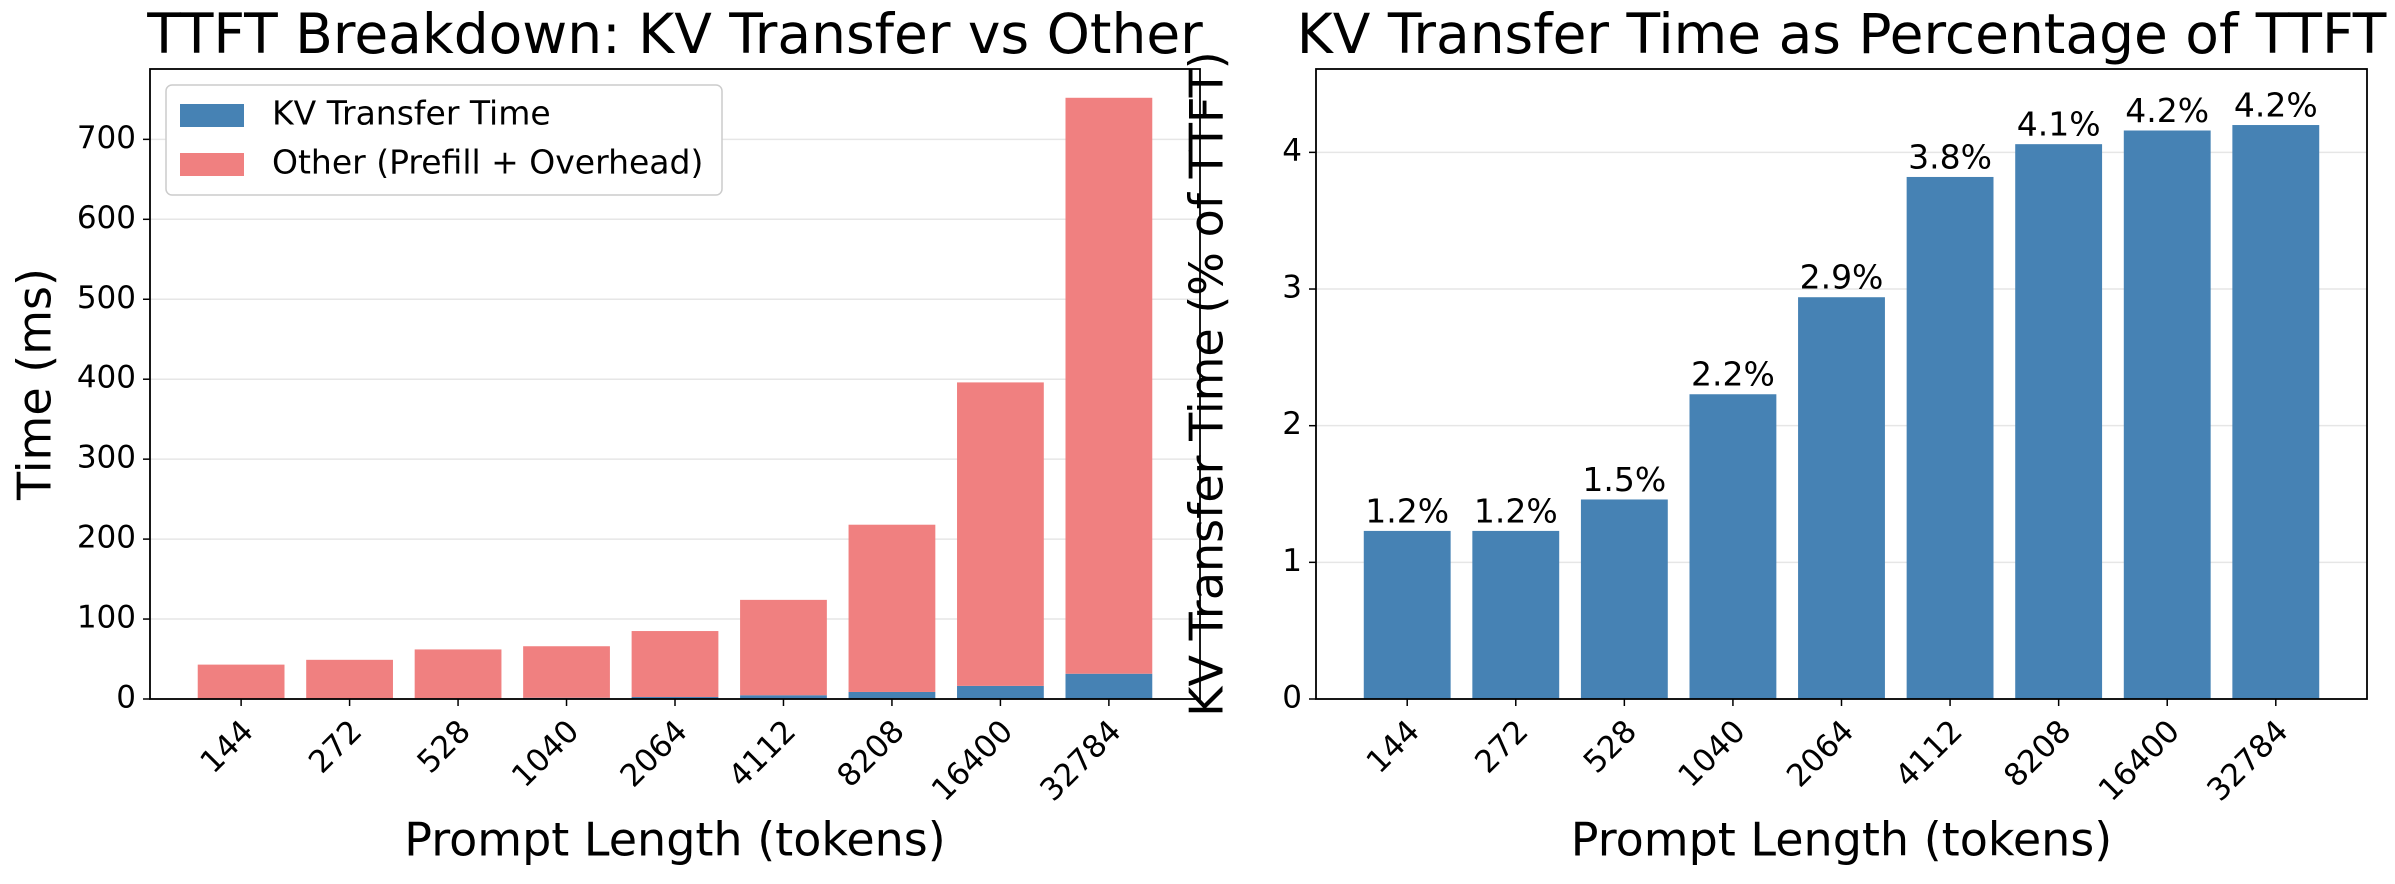  I want to click on legend-frame, so click(444, 140).